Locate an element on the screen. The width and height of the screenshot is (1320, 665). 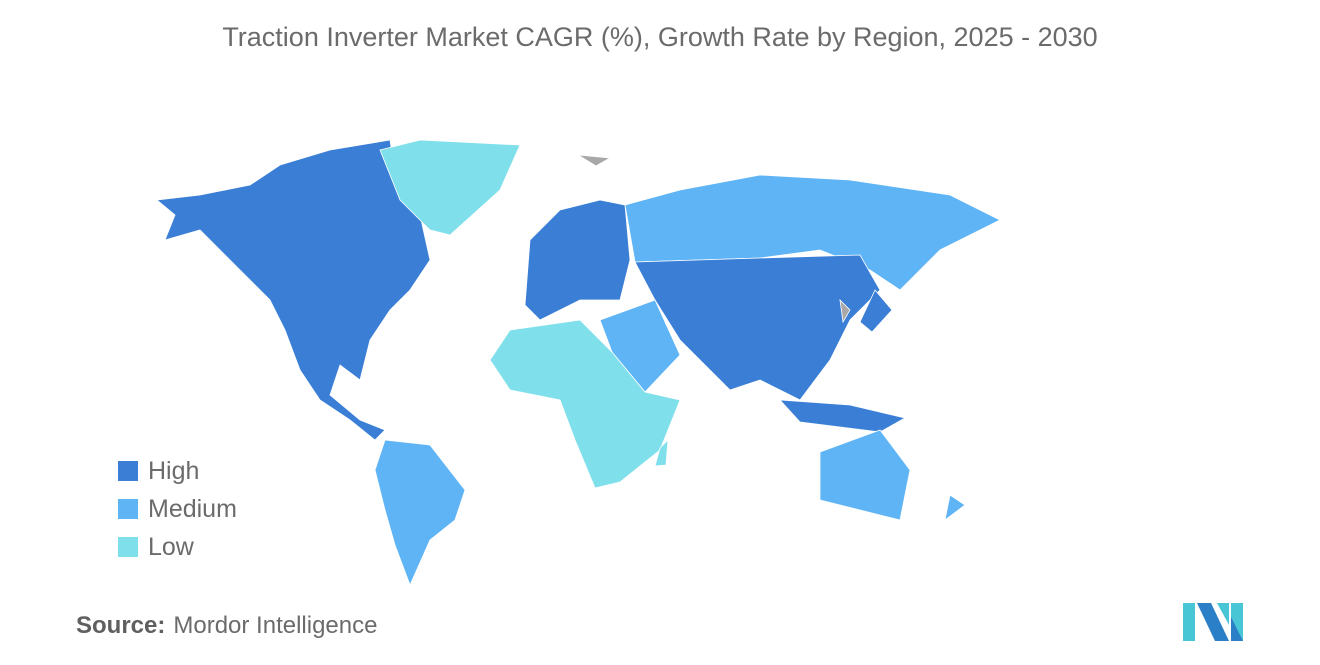
region-asia is located at coordinates (757, 327).